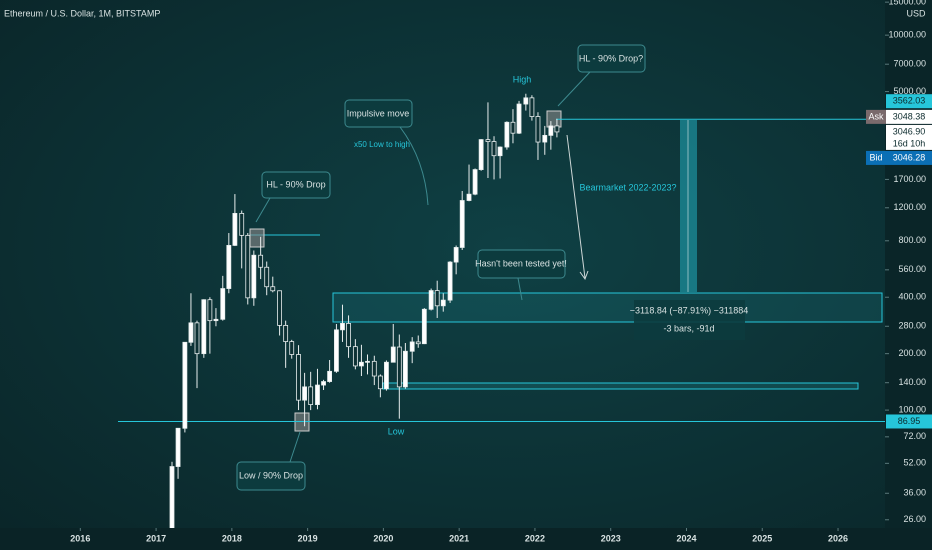  What do you see at coordinates (914, 436) in the screenshot?
I see `y-tick-label: 72.00` at bounding box center [914, 436].